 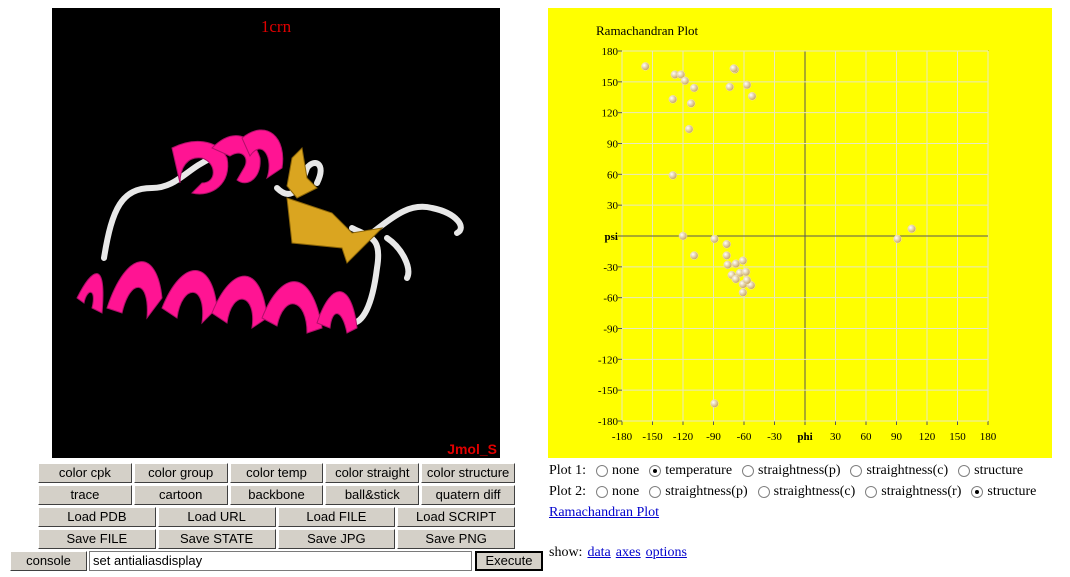 I want to click on button: Save PNG, so click(x=456, y=539).